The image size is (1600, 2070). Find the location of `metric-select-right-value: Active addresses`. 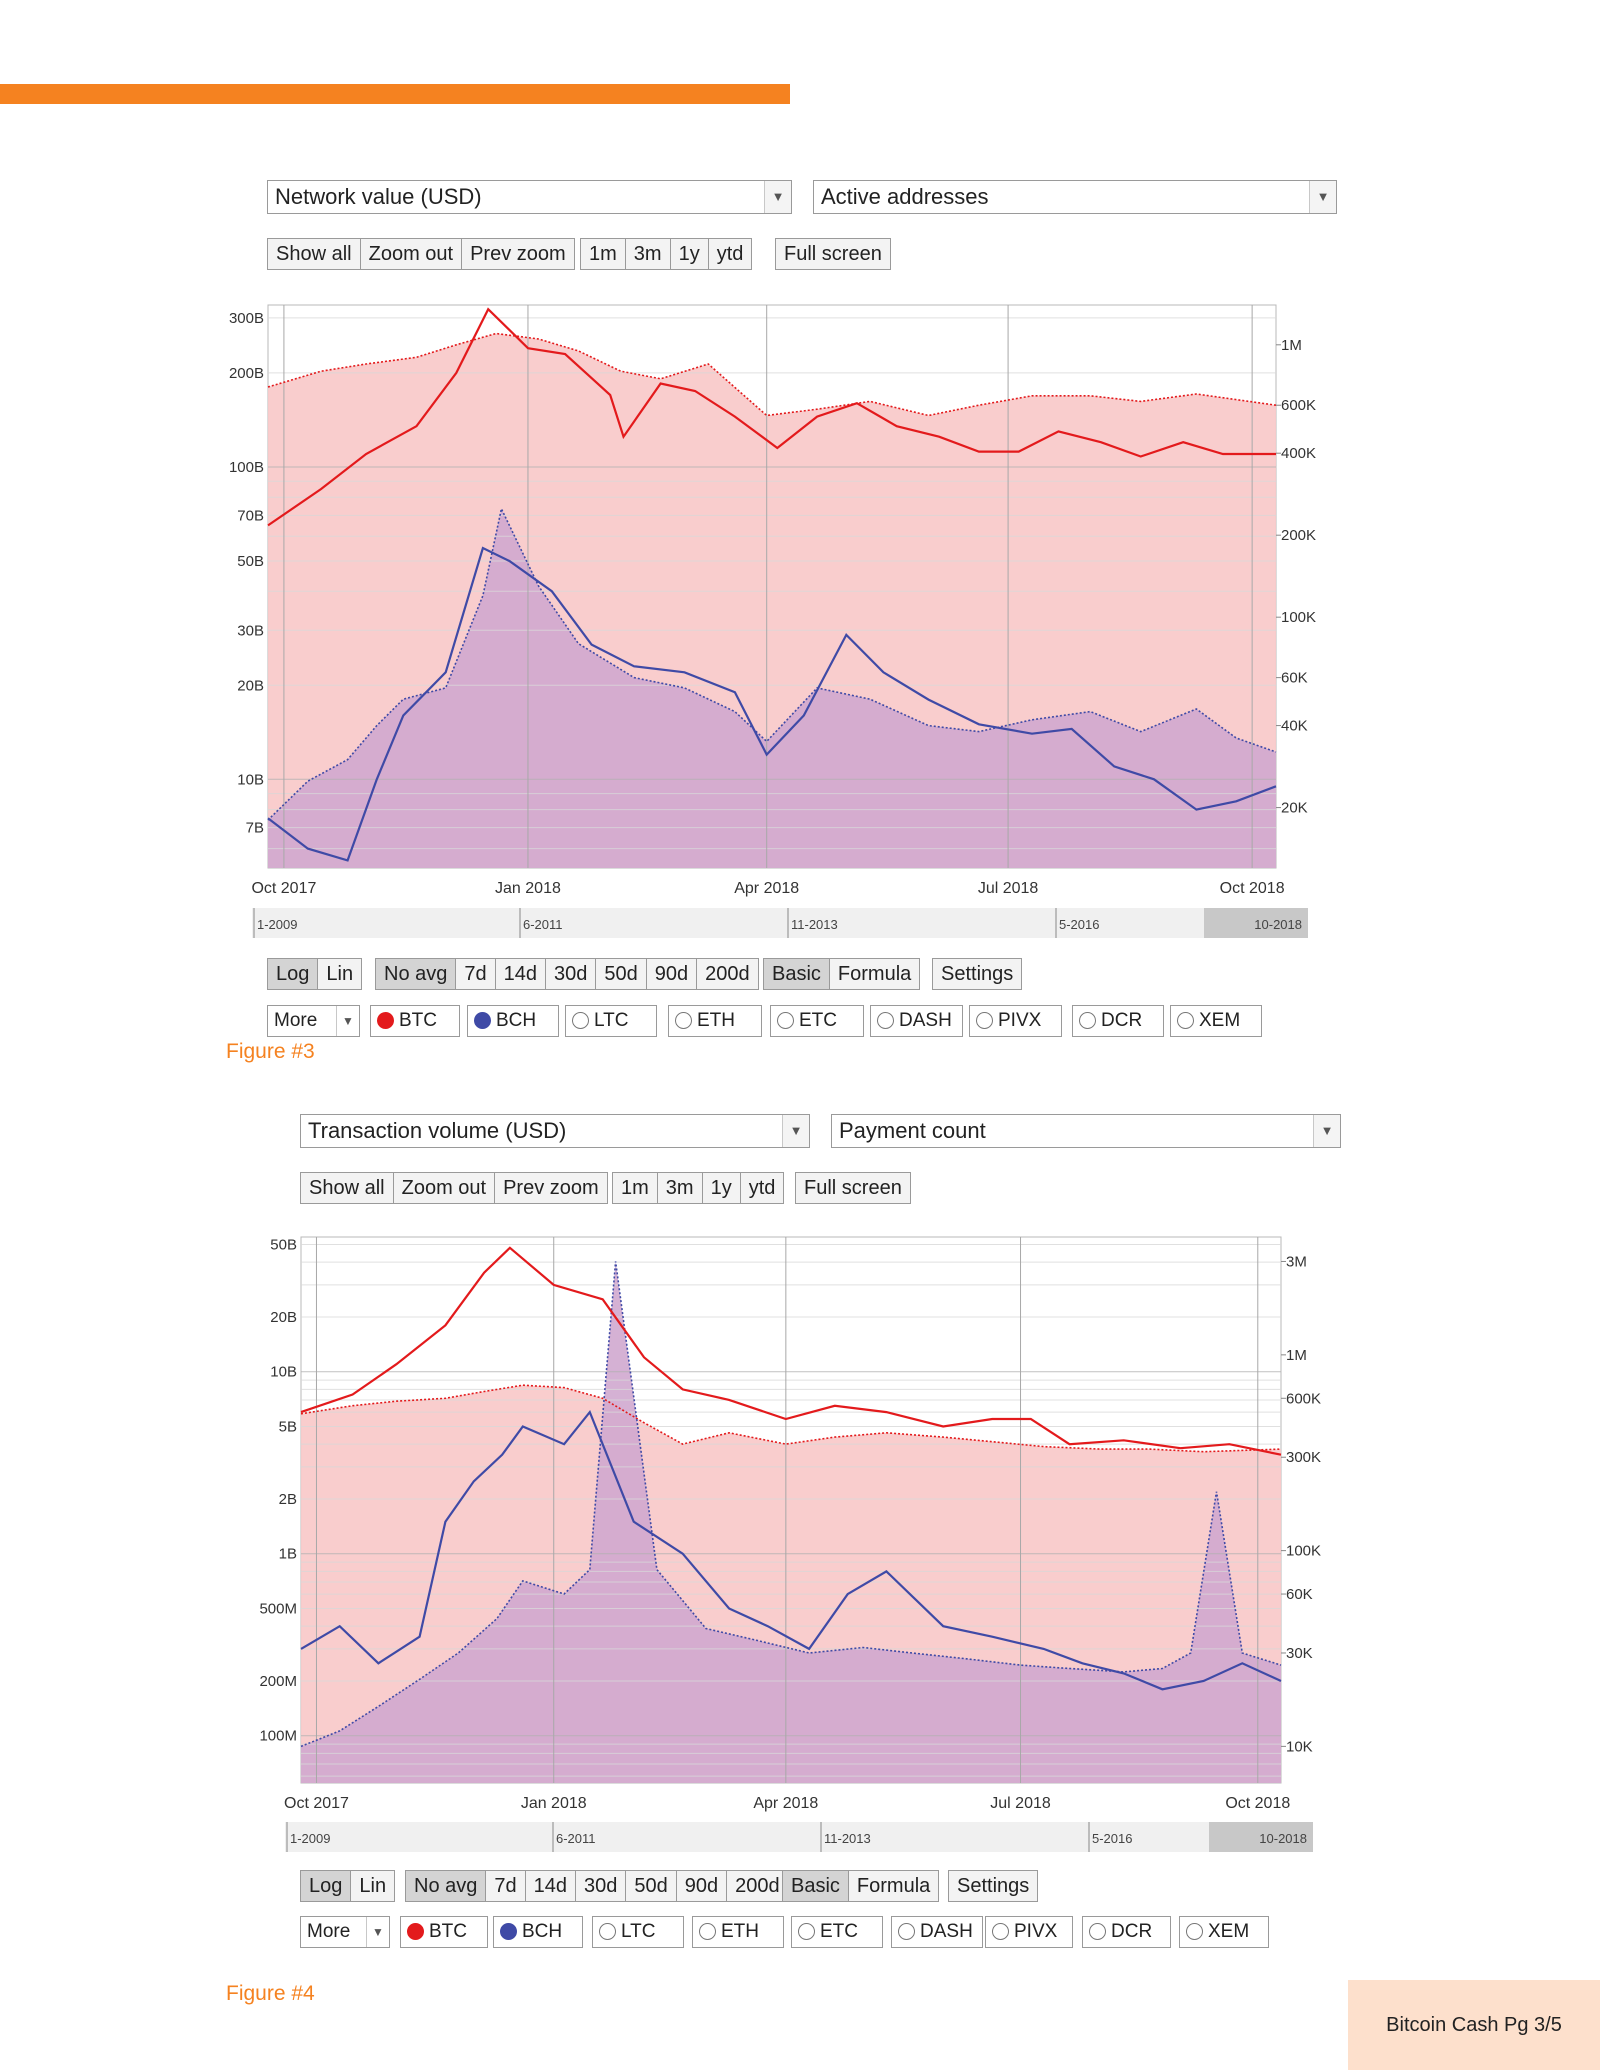

metric-select-right-value: Active addresses is located at coordinates (905, 196).